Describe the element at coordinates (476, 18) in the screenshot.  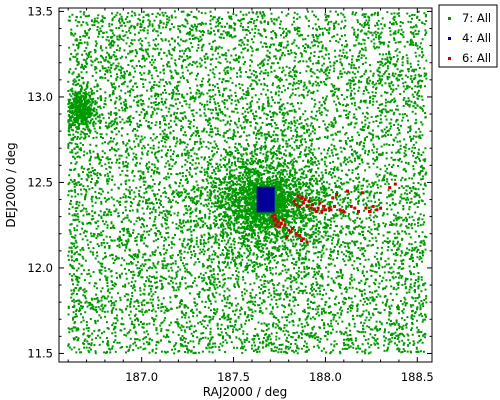
I see `legend-label: 7: All` at that location.